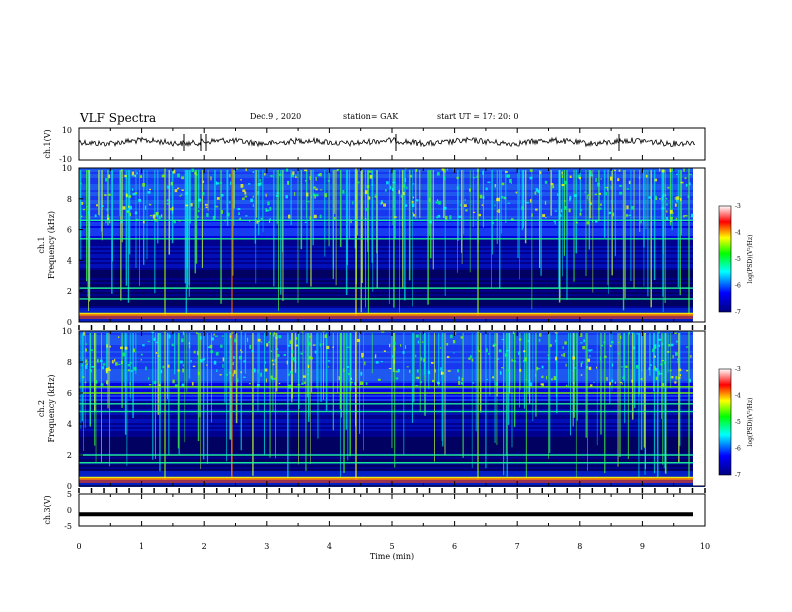  What do you see at coordinates (67, 130) in the screenshot?
I see `ch1-ytick-label: 10` at bounding box center [67, 130].